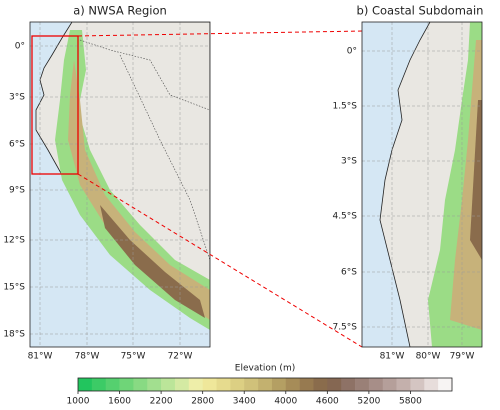  I want to click on x-tick-label: 75°W, so click(133, 357).